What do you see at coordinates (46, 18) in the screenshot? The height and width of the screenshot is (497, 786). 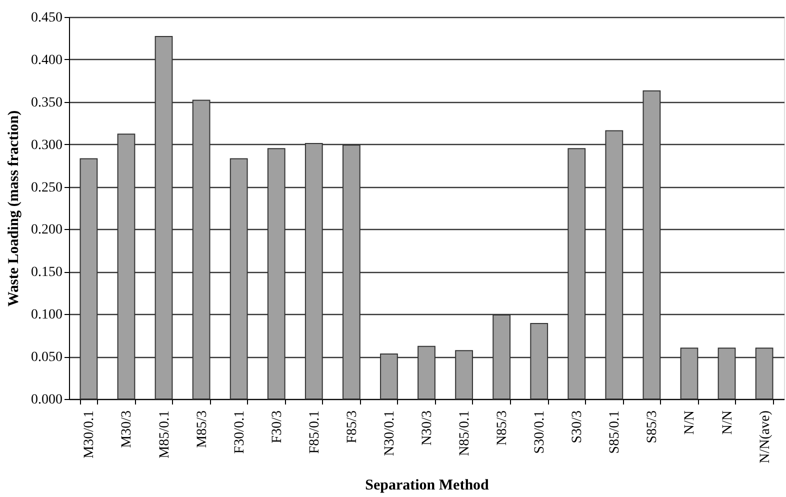 I see `y-tick-label: 0.450` at bounding box center [46, 18].